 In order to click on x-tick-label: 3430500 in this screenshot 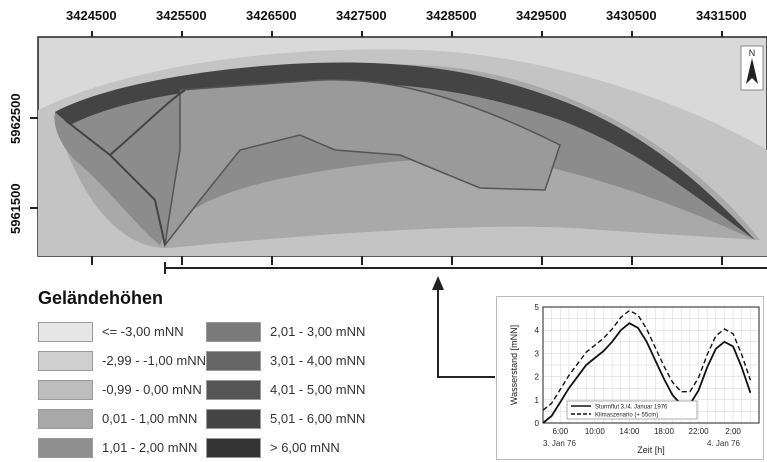, I will do `click(631, 15)`.